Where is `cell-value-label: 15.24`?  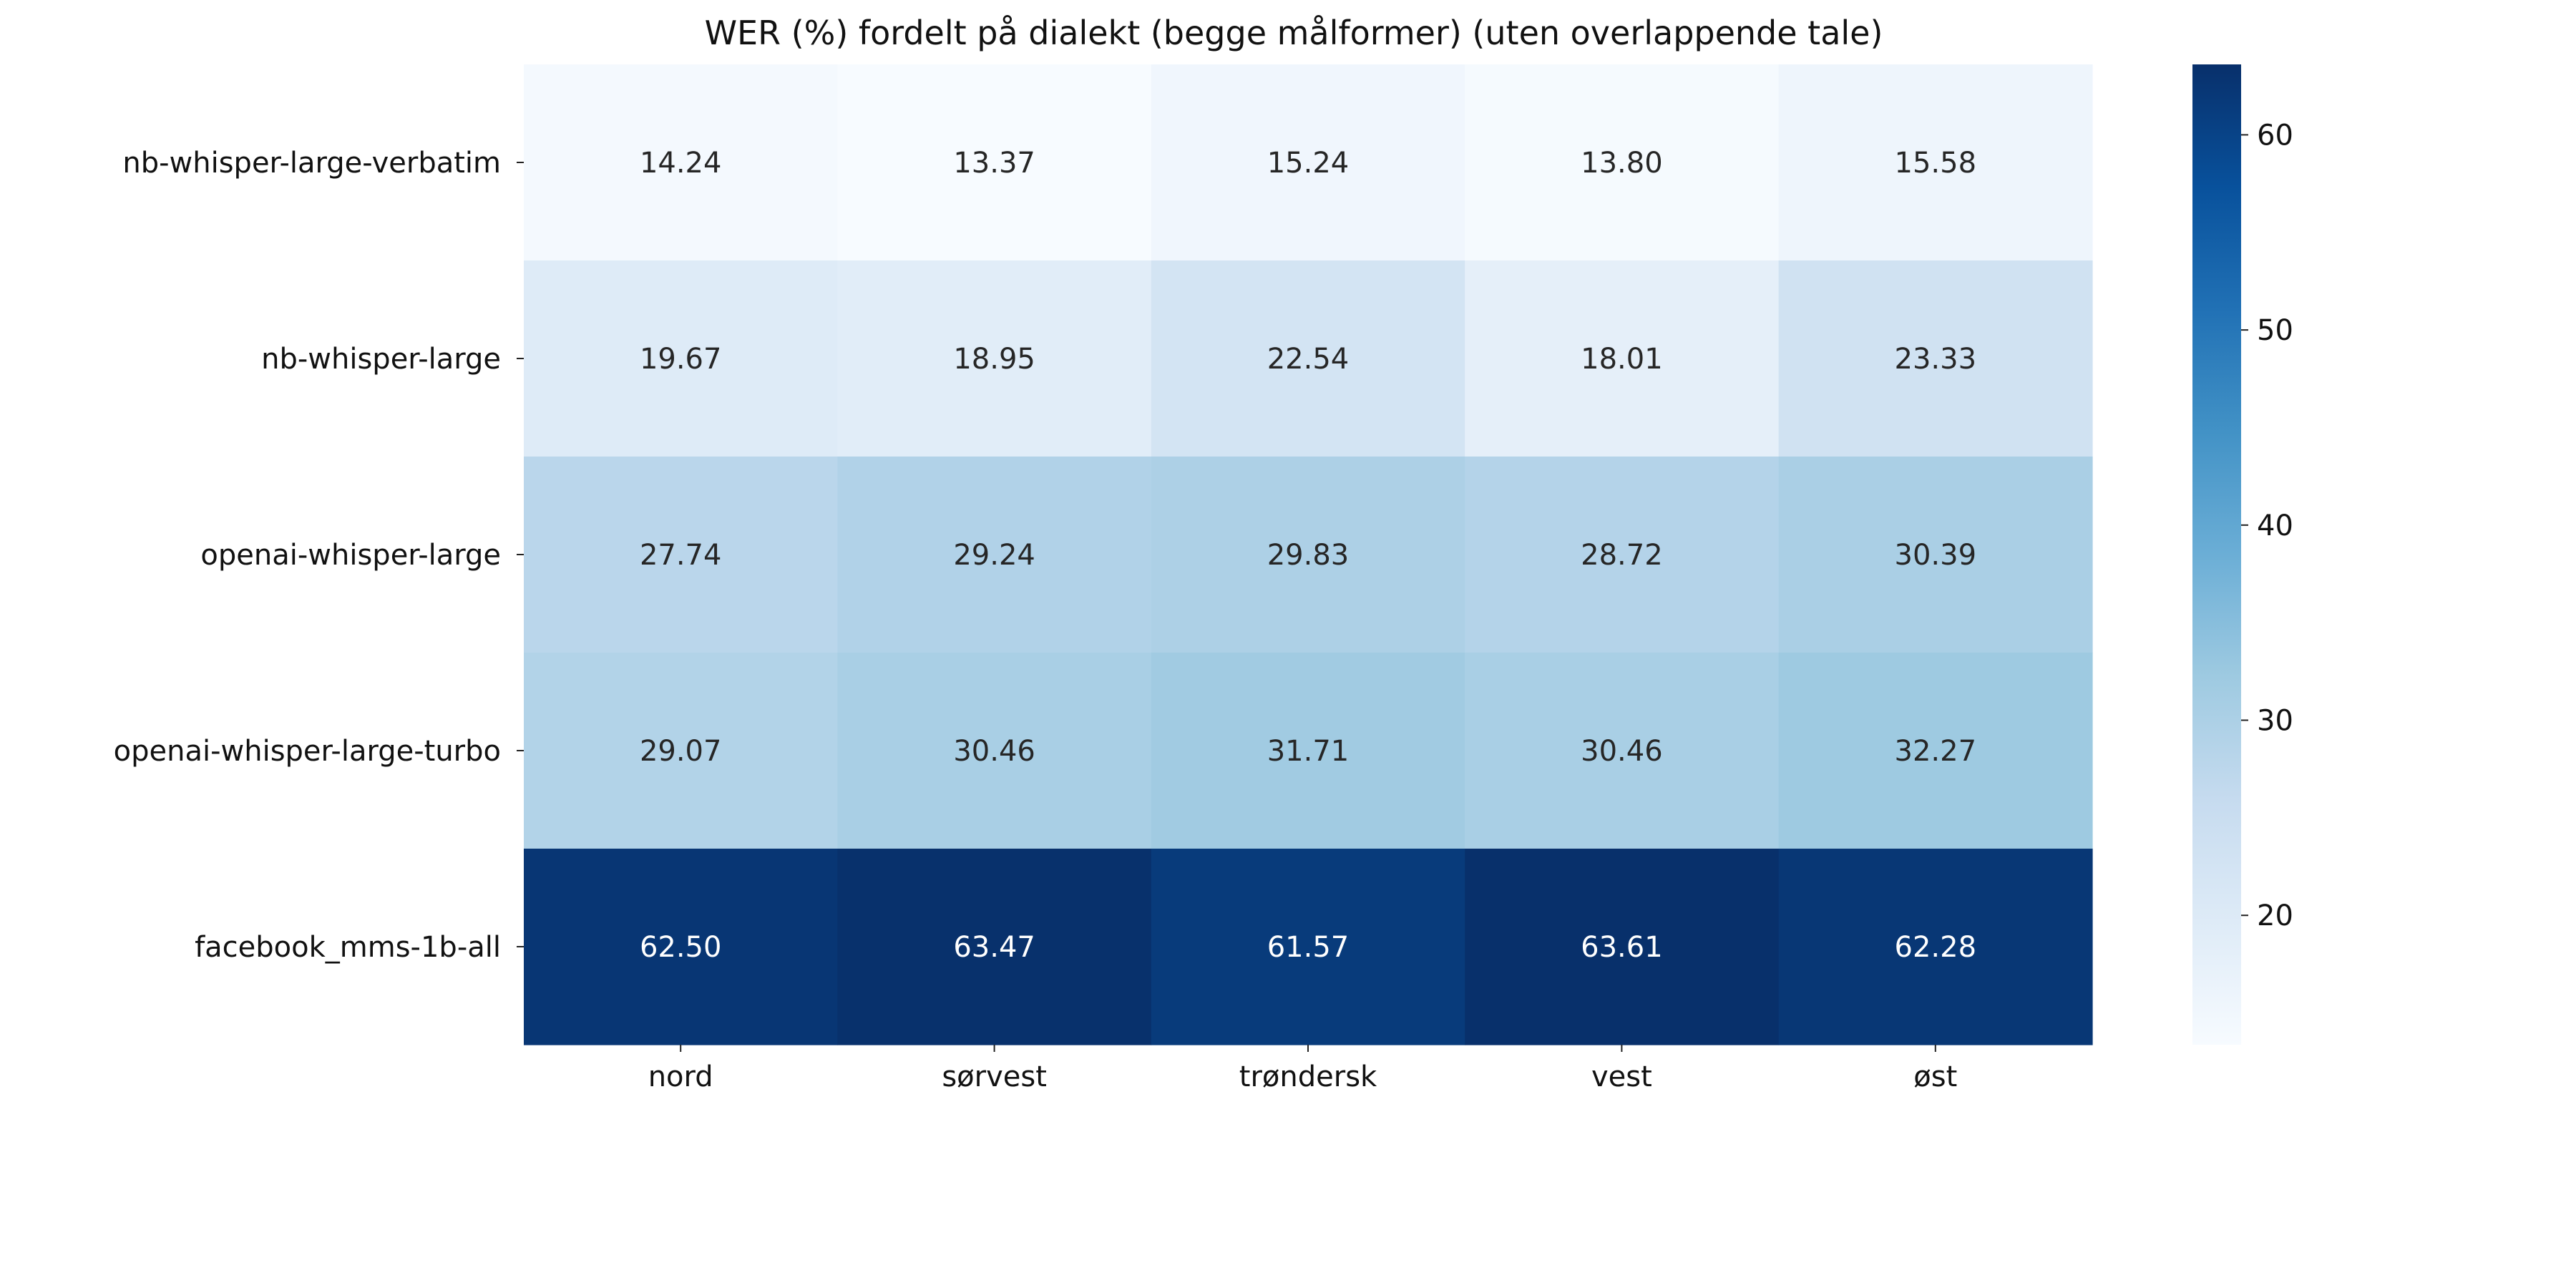 cell-value-label: 15.24 is located at coordinates (1308, 163).